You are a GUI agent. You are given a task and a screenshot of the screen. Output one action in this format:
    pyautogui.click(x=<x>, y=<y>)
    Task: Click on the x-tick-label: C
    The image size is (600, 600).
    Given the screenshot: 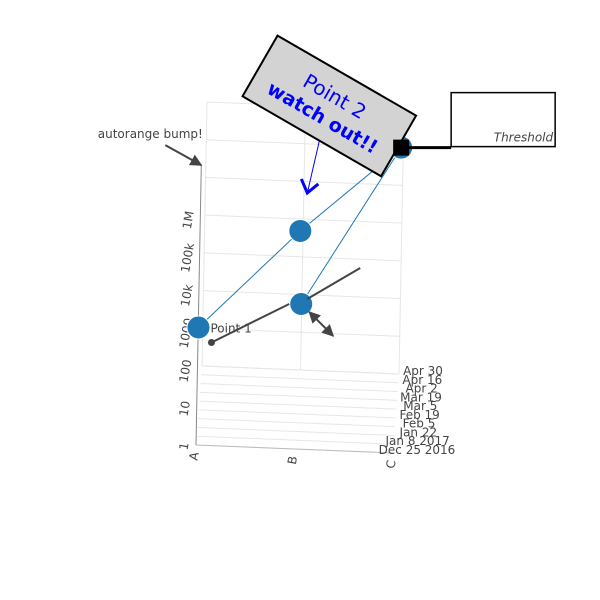 What is the action you would take?
    pyautogui.click(x=390, y=464)
    